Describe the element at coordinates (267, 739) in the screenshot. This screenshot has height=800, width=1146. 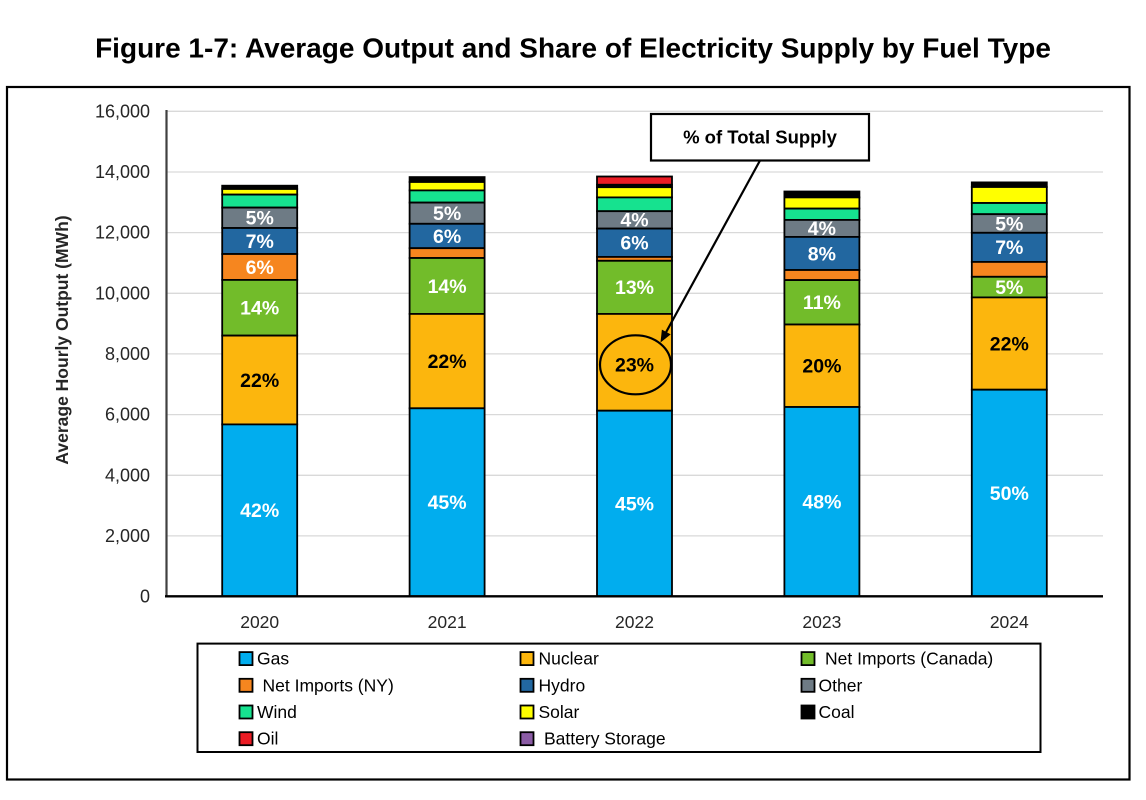
I see `svg-text: Oil` at that location.